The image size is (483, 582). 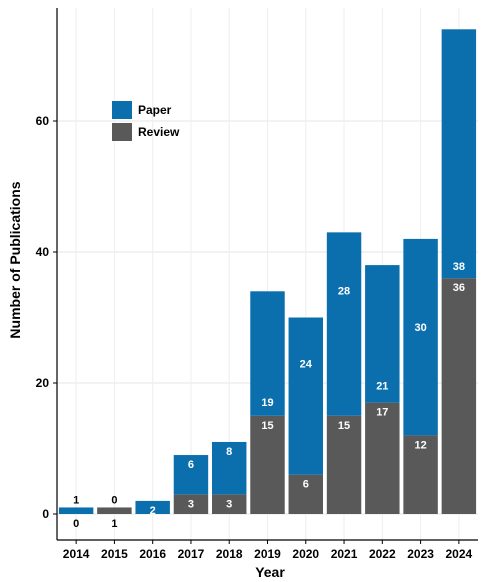 I want to click on x-tick-label: 2023, so click(x=420, y=554).